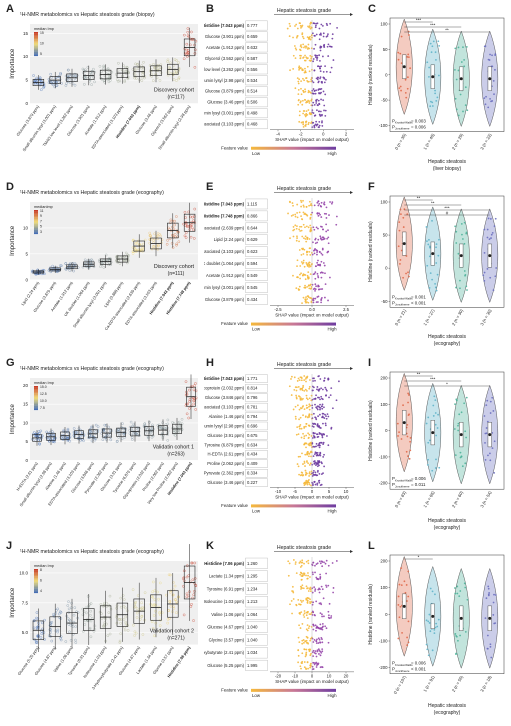 Image resolution: width=511 pixels, height=726 pixels. What do you see at coordinates (432, 378) in the screenshot?
I see `significance-label: ***` at bounding box center [432, 378].